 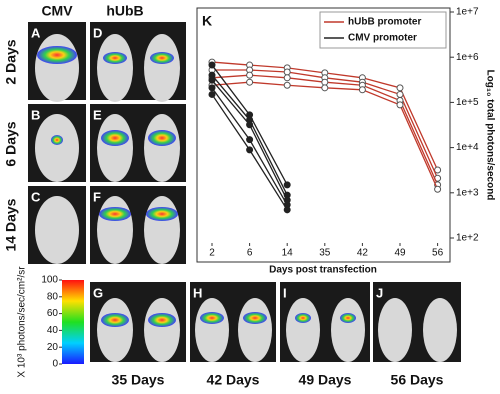 I want to click on panel-label: A, so click(x=36, y=32).